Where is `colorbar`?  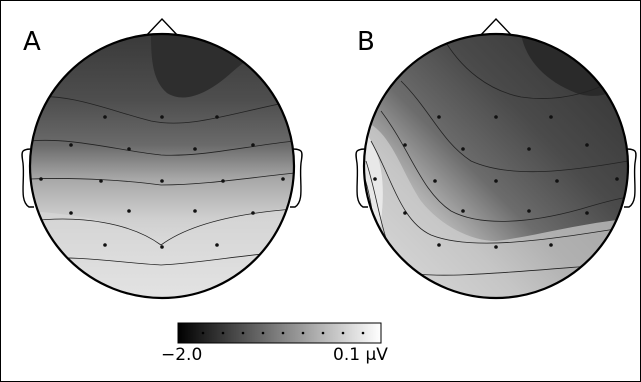 colorbar is located at coordinates (279, 333).